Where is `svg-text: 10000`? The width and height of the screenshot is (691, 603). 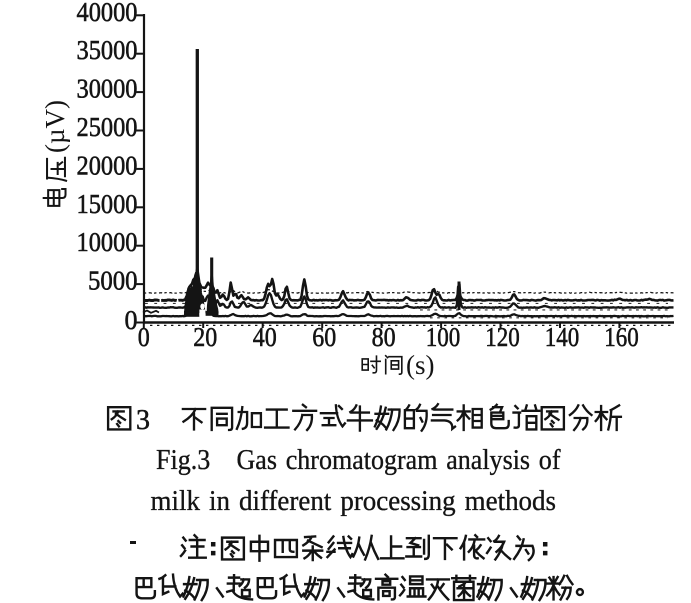 svg-text: 10000 is located at coordinates (107, 241).